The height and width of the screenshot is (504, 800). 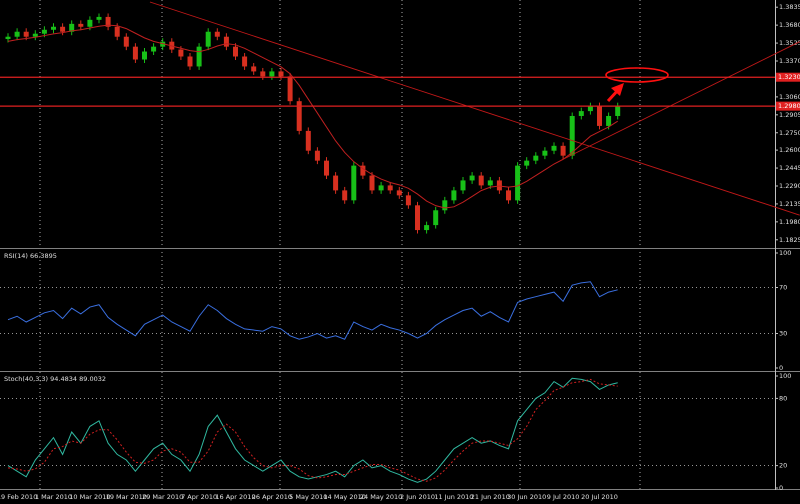 What do you see at coordinates (617, 89) in the screenshot?
I see `annotation-arrow-head` at bounding box center [617, 89].